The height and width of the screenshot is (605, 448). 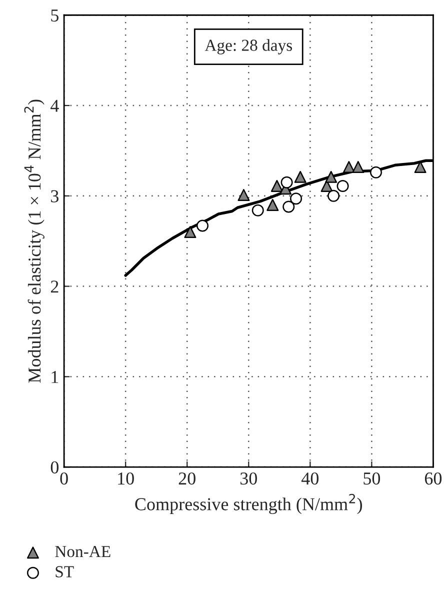 I want to click on x-tick-label: 20, so click(x=187, y=478).